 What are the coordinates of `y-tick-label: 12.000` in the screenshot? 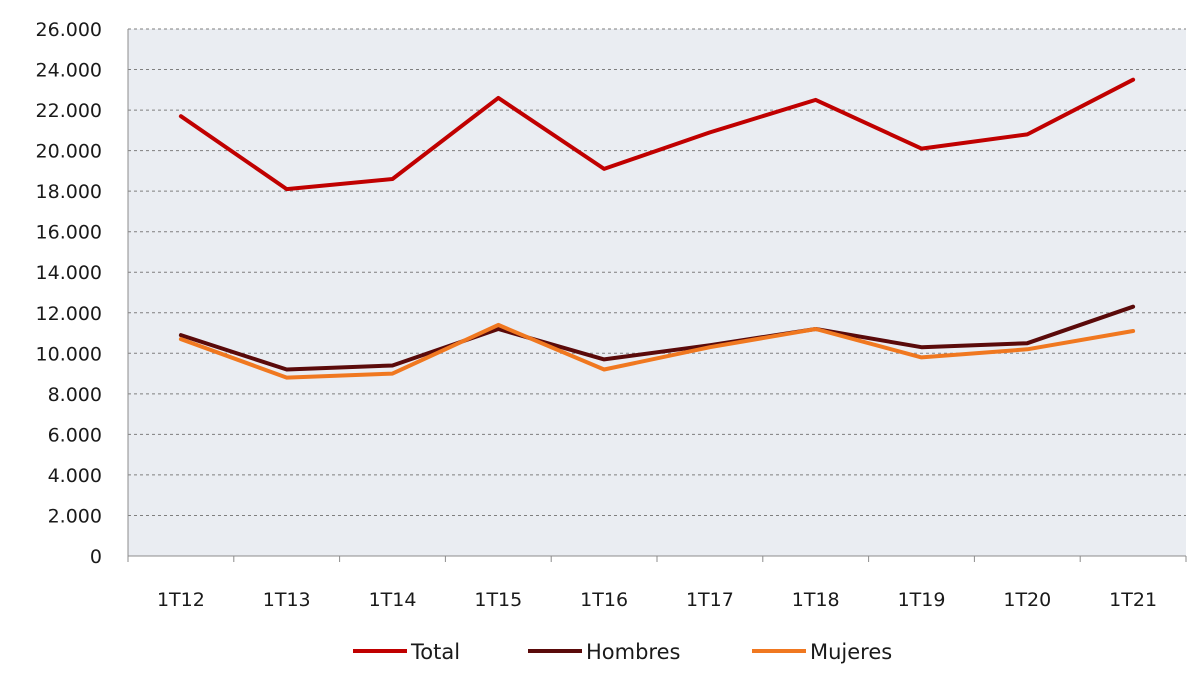 It's located at (69, 314).